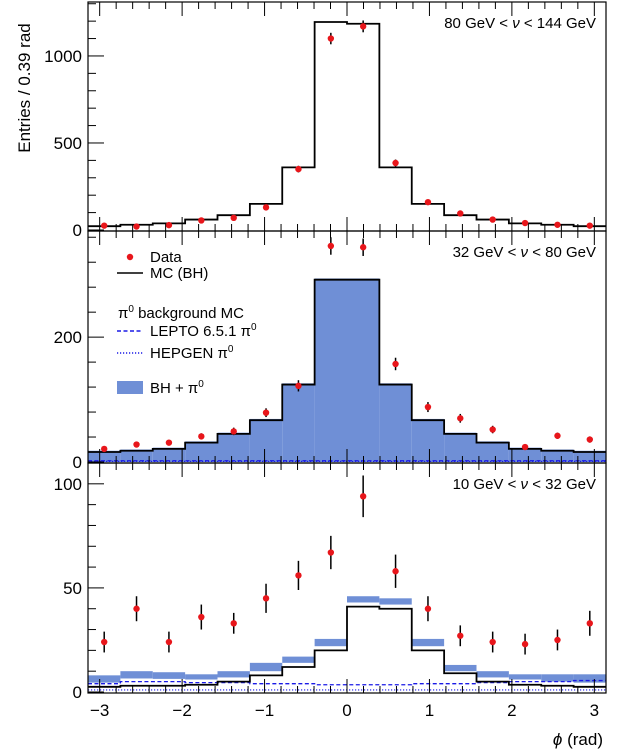 This screenshot has width=620, height=751. What do you see at coordinates (578, 739) in the screenshot?
I see `x-axis-label: ϕ (rad)` at bounding box center [578, 739].